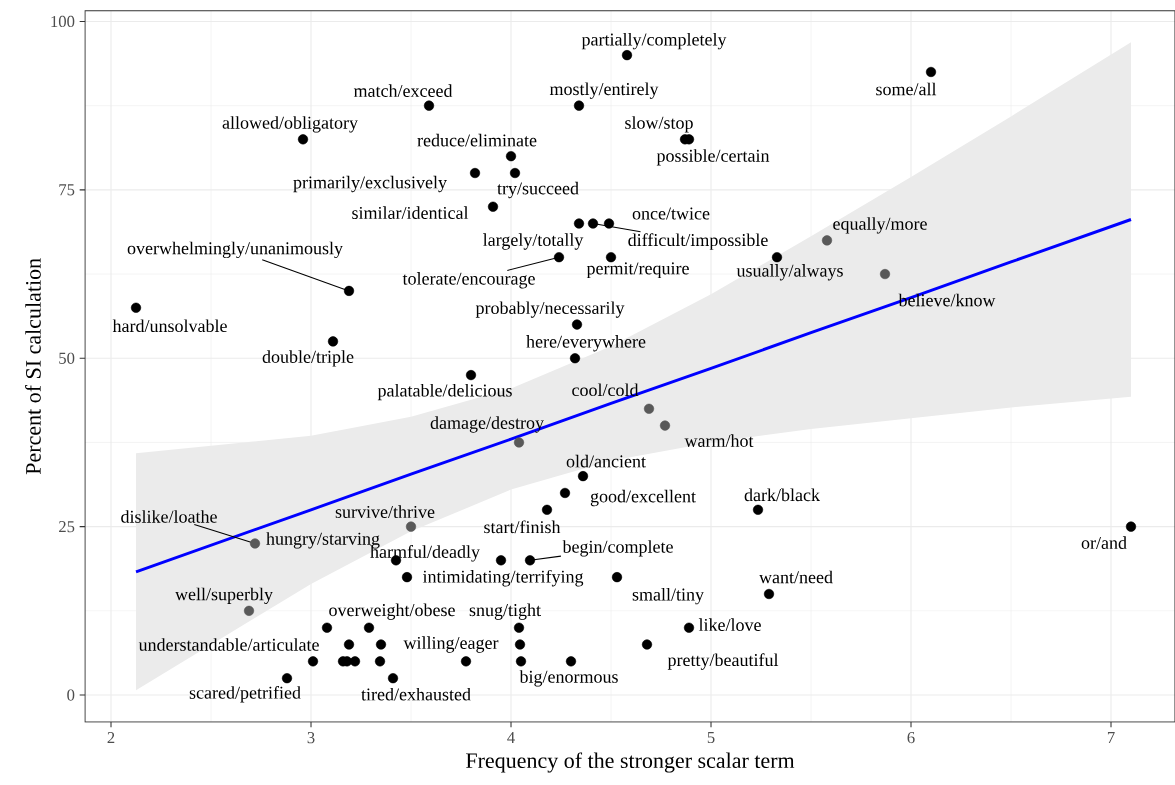  What do you see at coordinates (586, 343) in the screenshot?
I see `annotation: here/everywhere` at bounding box center [586, 343].